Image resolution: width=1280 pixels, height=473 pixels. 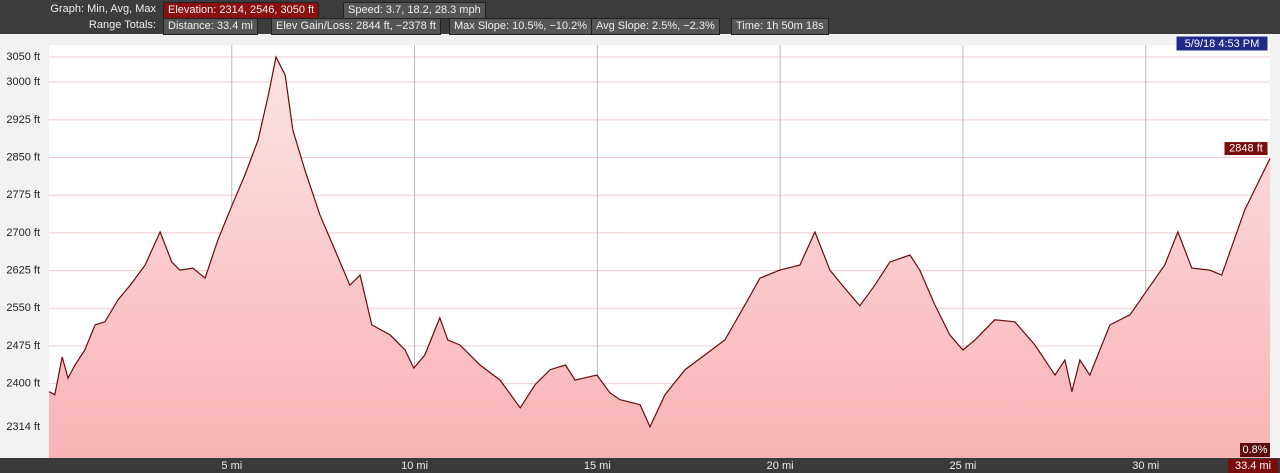 What do you see at coordinates (1145, 466) in the screenshot?
I see `x-tick-label: 30 mi` at bounding box center [1145, 466].